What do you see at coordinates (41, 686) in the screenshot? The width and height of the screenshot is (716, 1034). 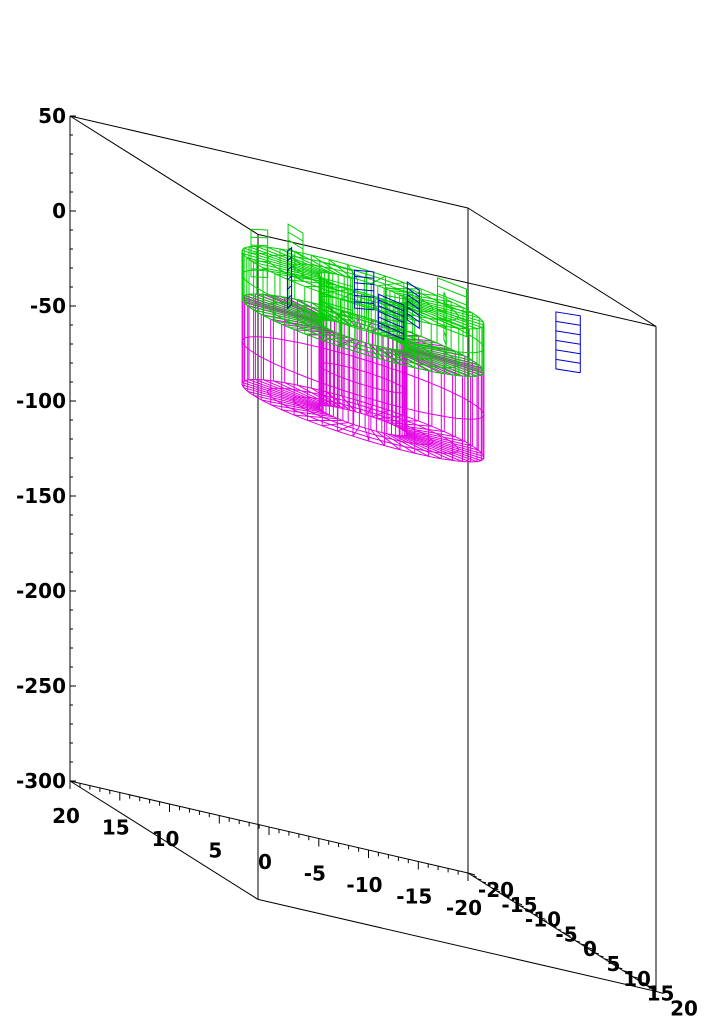 I see `z-tick-label: -250` at bounding box center [41, 686].